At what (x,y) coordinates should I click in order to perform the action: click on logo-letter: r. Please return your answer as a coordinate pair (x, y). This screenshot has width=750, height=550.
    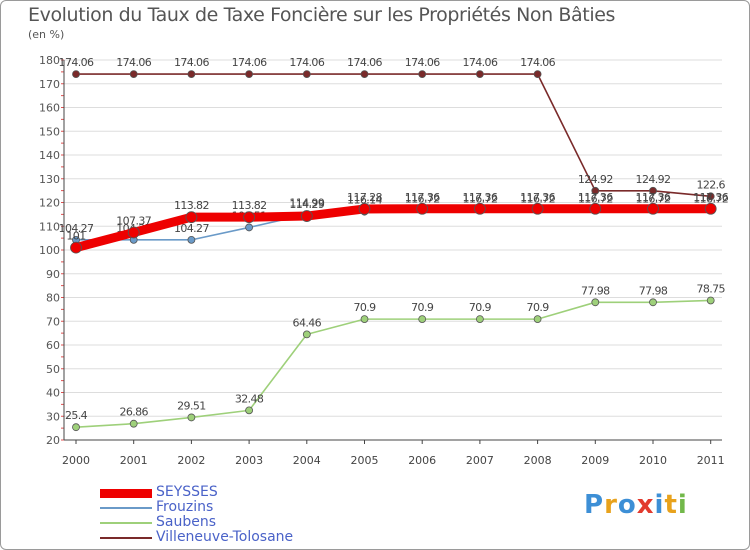
    Looking at the image, I should click on (611, 505).